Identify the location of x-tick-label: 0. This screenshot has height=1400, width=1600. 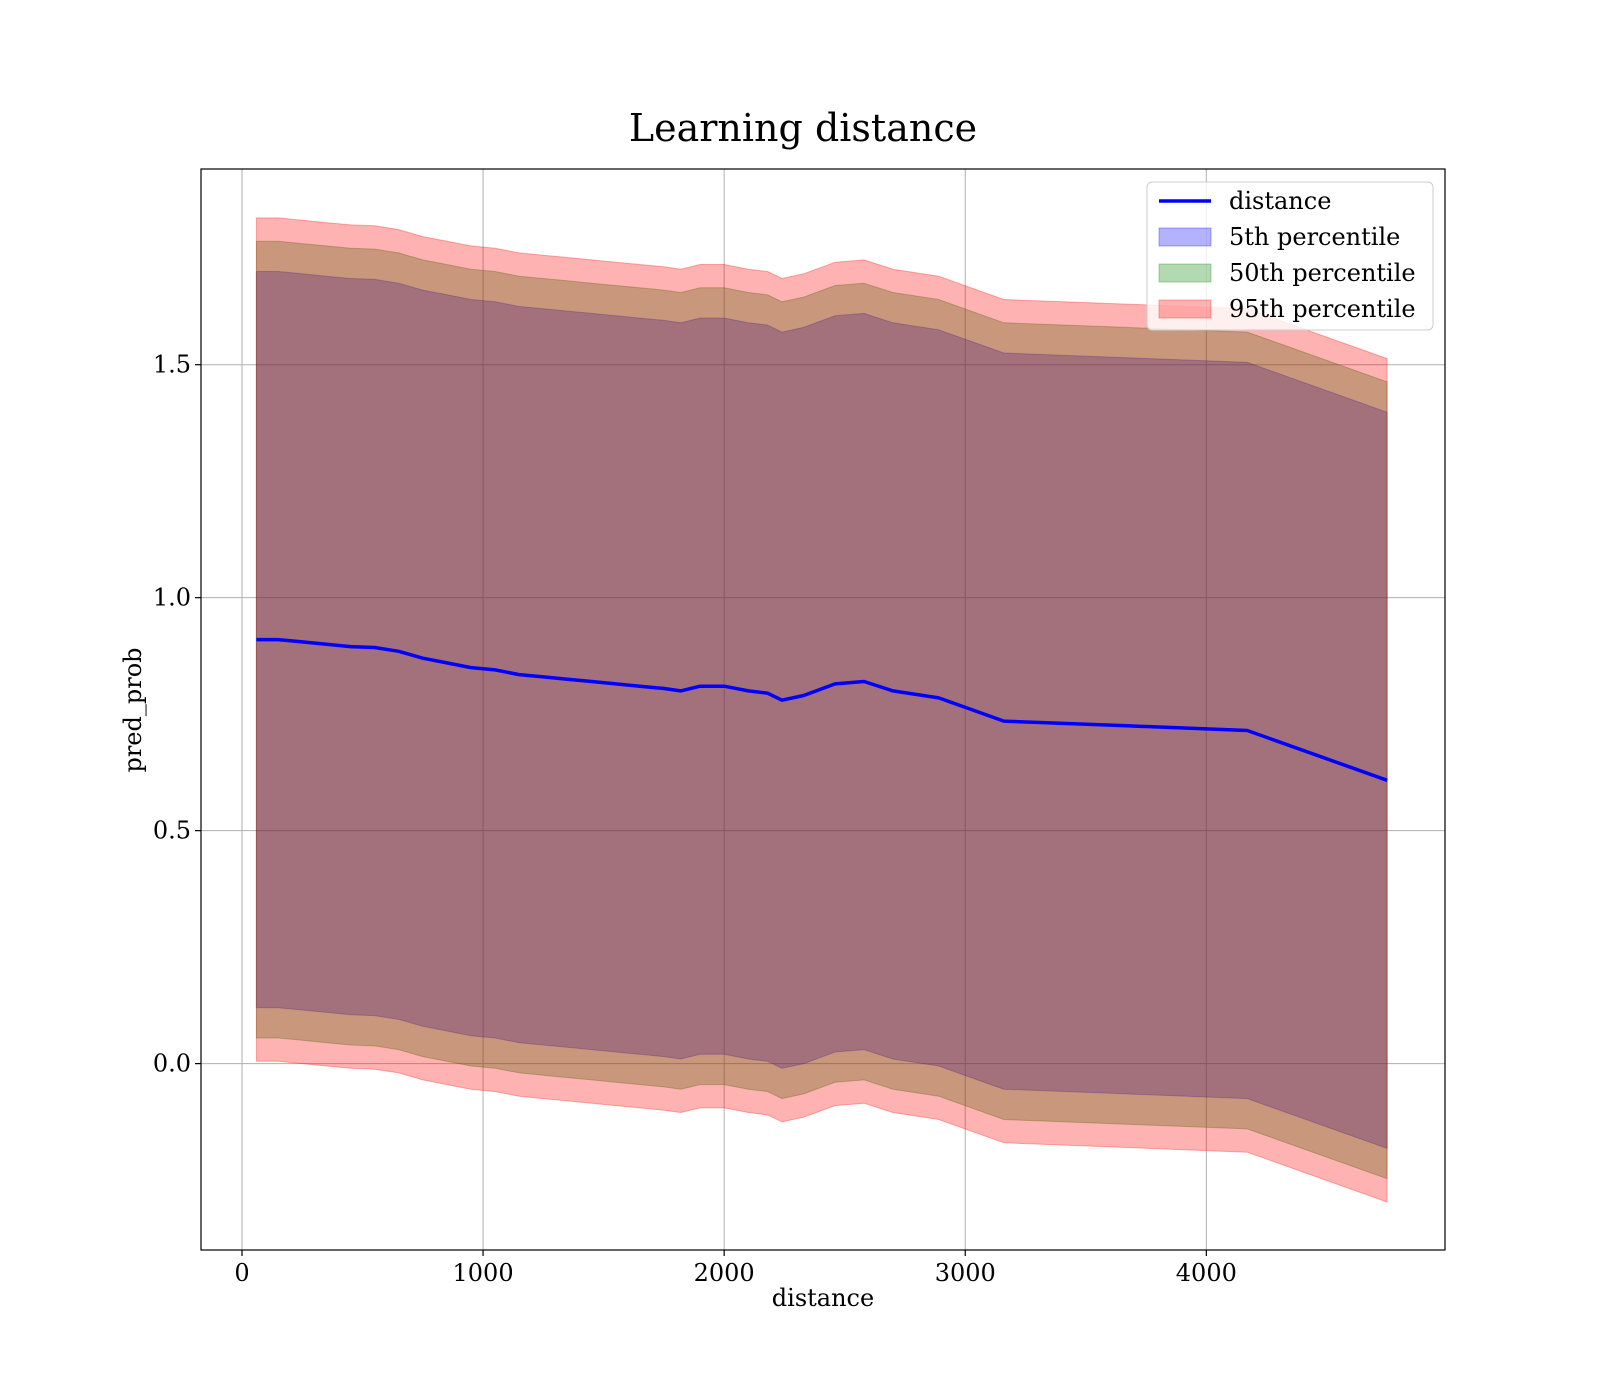
(241, 1273).